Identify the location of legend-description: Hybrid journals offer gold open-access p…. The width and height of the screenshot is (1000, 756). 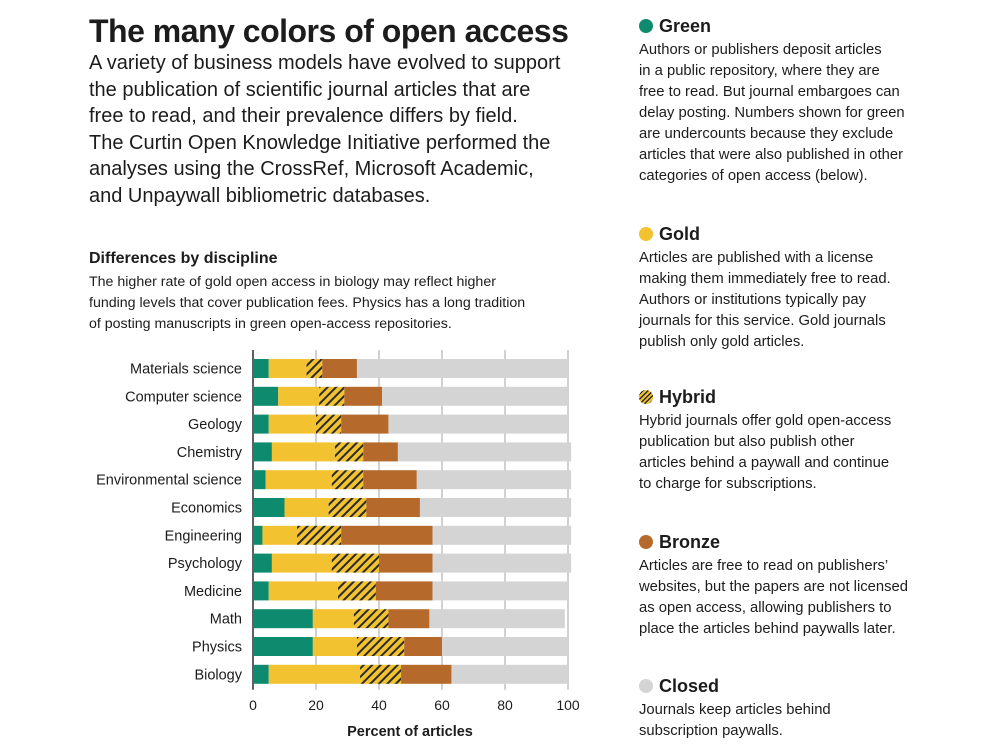
(789, 453).